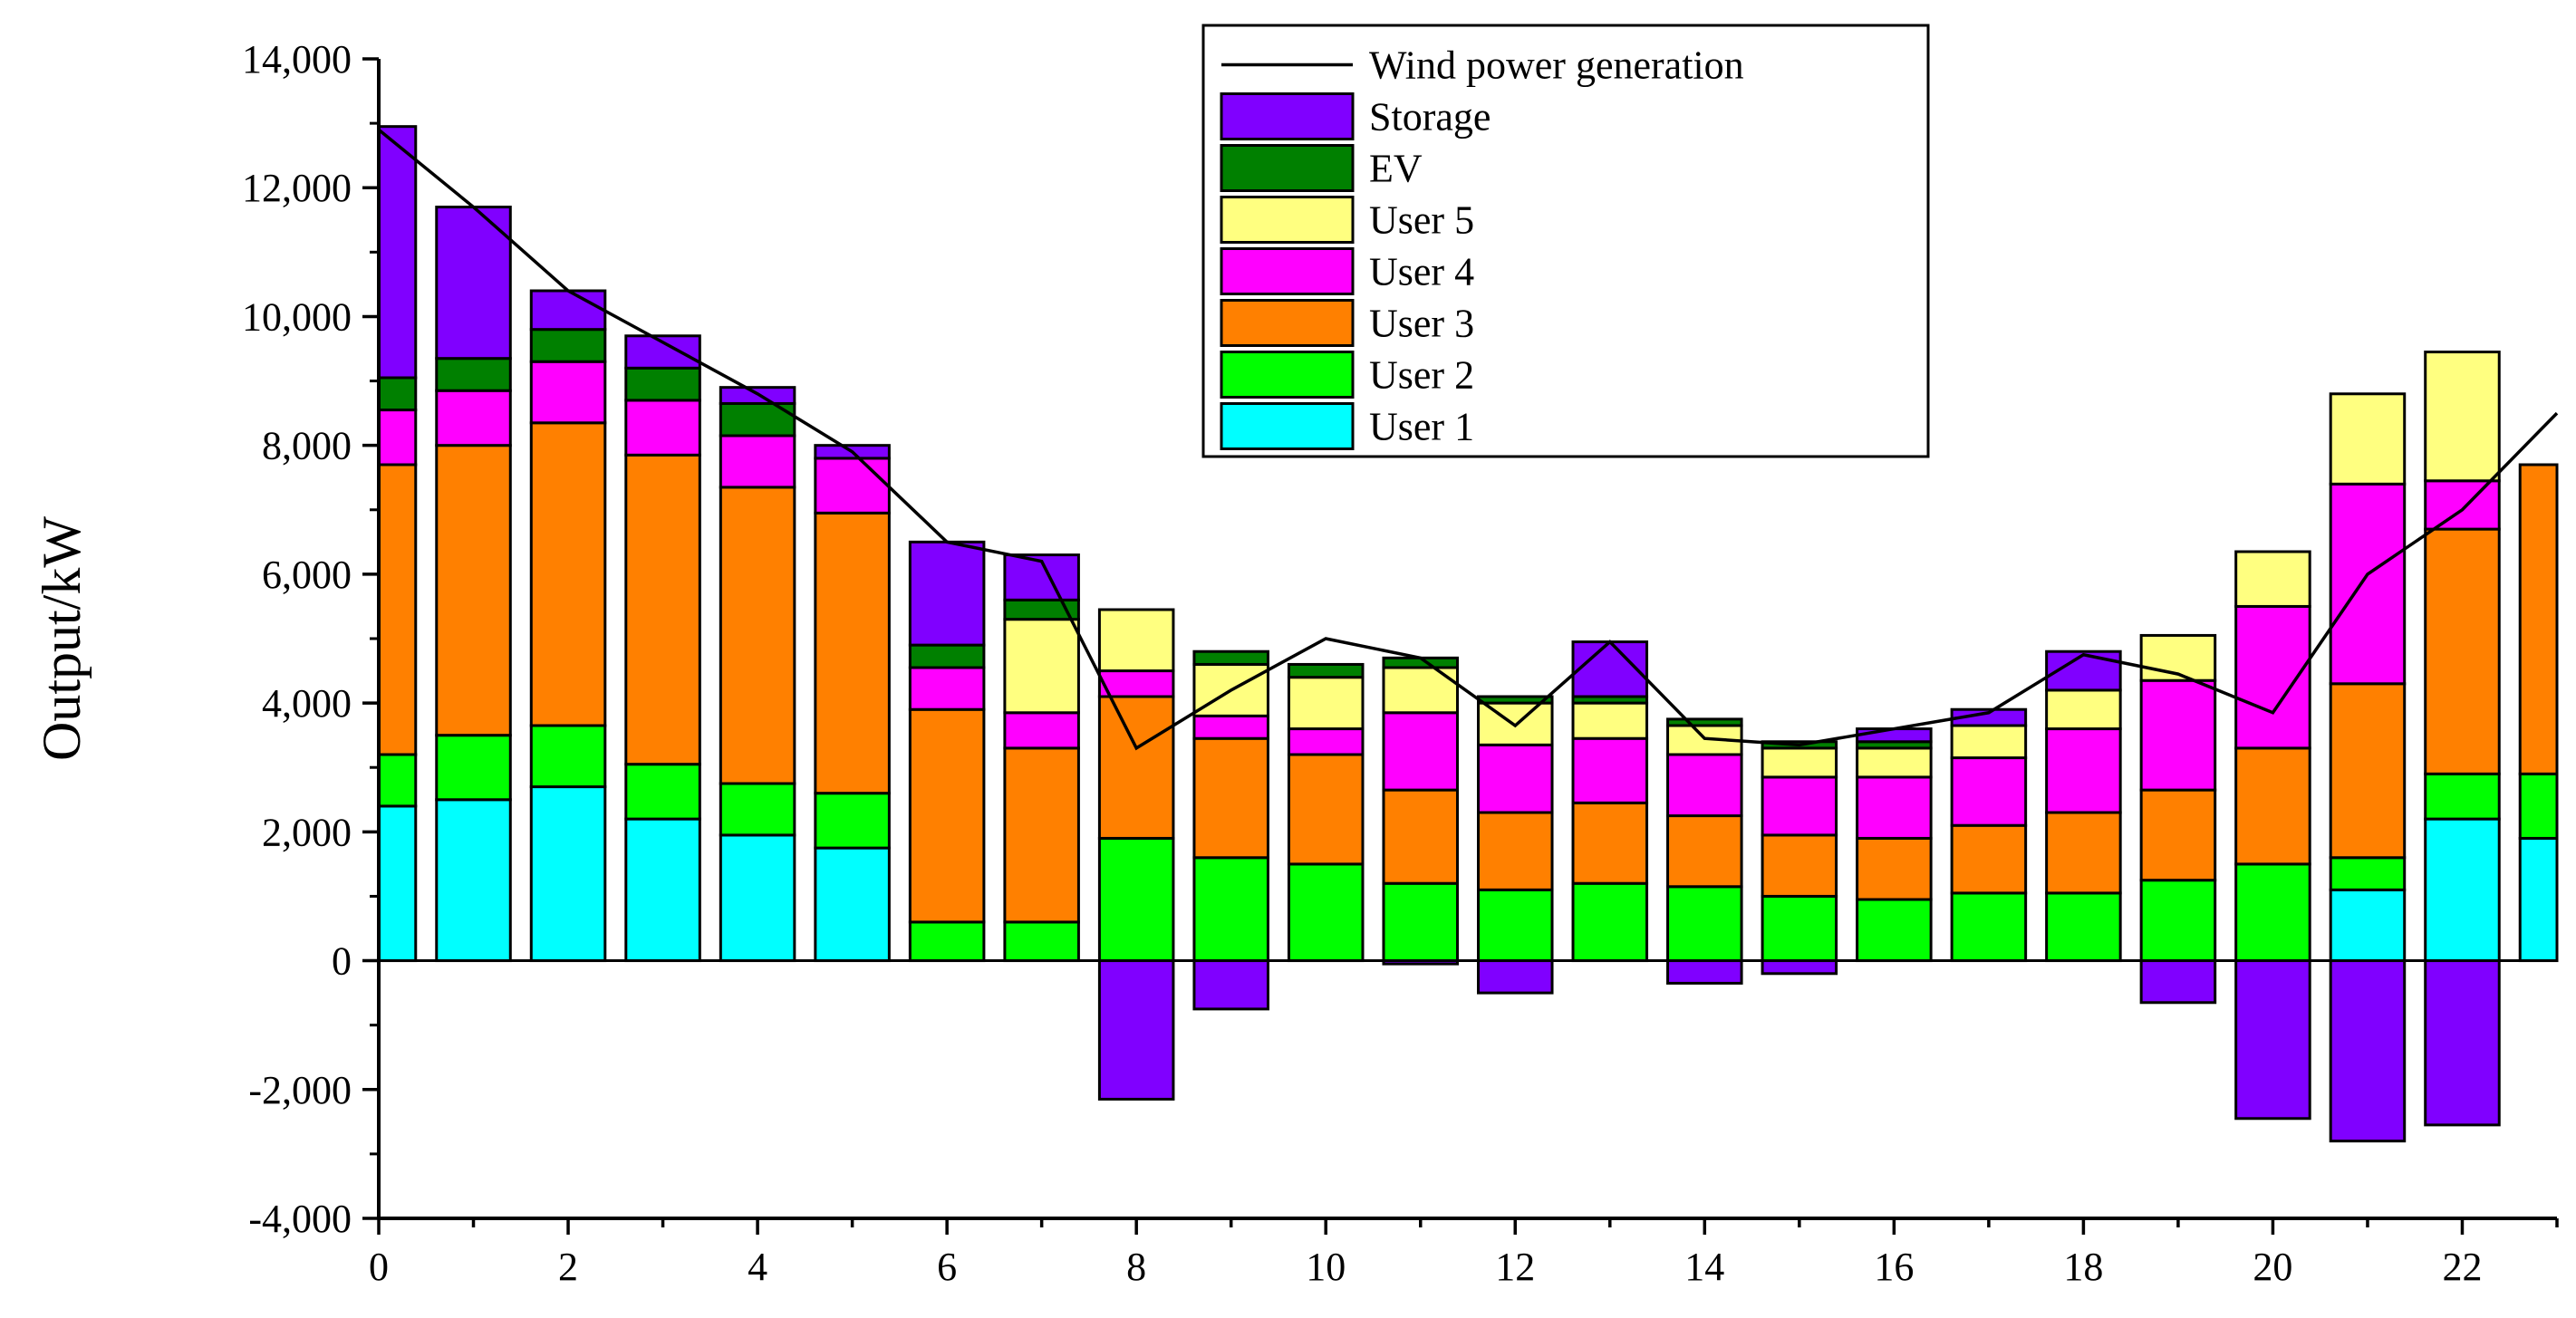 This screenshot has width=2576, height=1318. I want to click on y-tick-label: 12,000, so click(297, 188).